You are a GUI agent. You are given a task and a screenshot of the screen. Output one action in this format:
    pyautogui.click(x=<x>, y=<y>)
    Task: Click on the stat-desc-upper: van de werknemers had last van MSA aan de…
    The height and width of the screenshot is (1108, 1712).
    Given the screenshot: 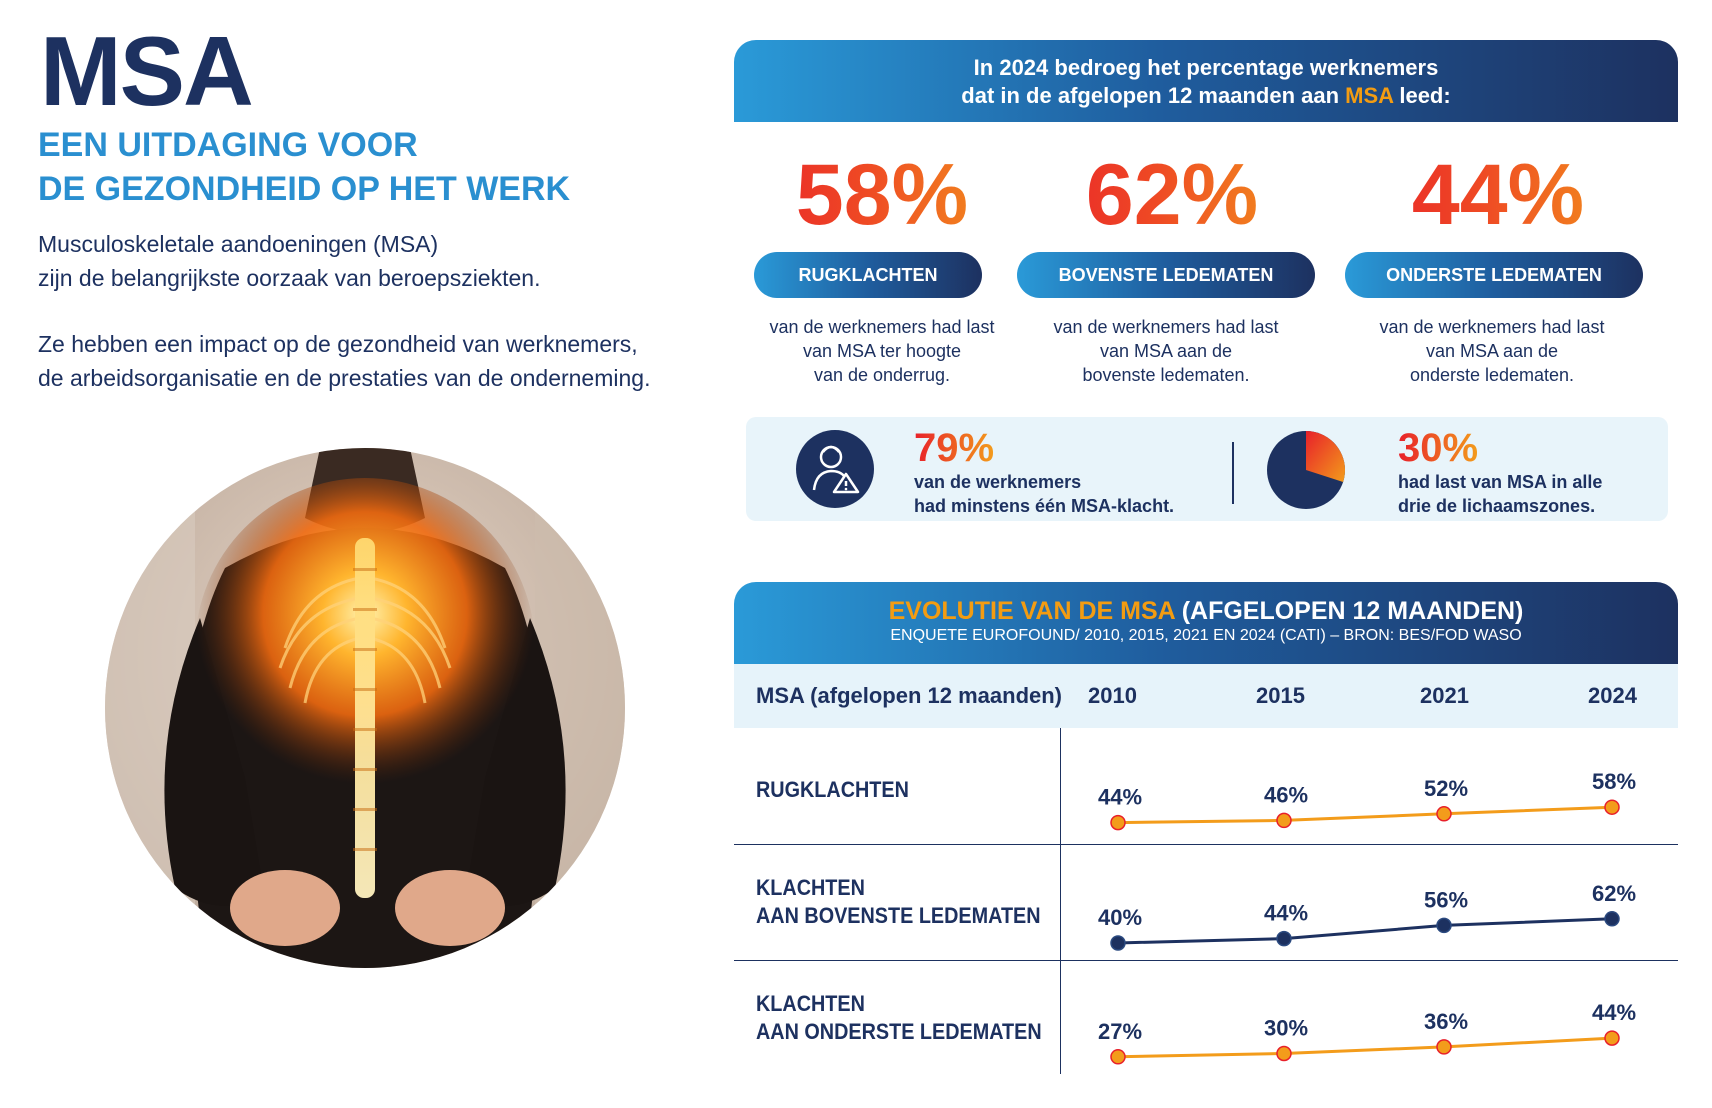 What is the action you would take?
    pyautogui.click(x=1166, y=351)
    